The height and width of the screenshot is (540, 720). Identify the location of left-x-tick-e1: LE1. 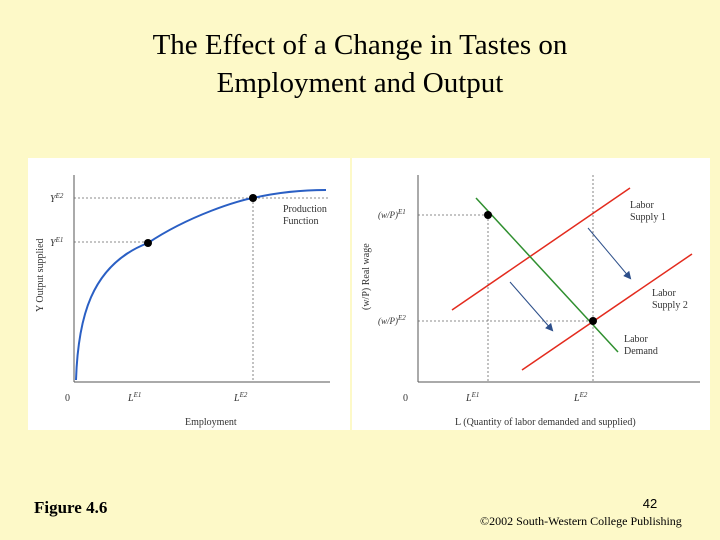
(134, 397).